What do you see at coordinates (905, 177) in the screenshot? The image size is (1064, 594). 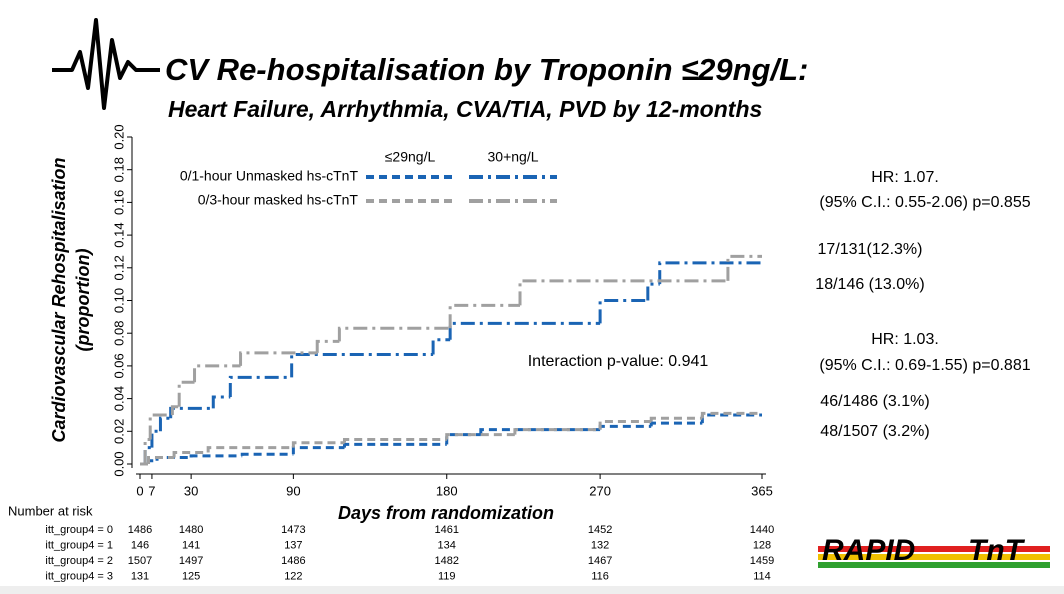 I see `annotation: HR: 1.07.` at bounding box center [905, 177].